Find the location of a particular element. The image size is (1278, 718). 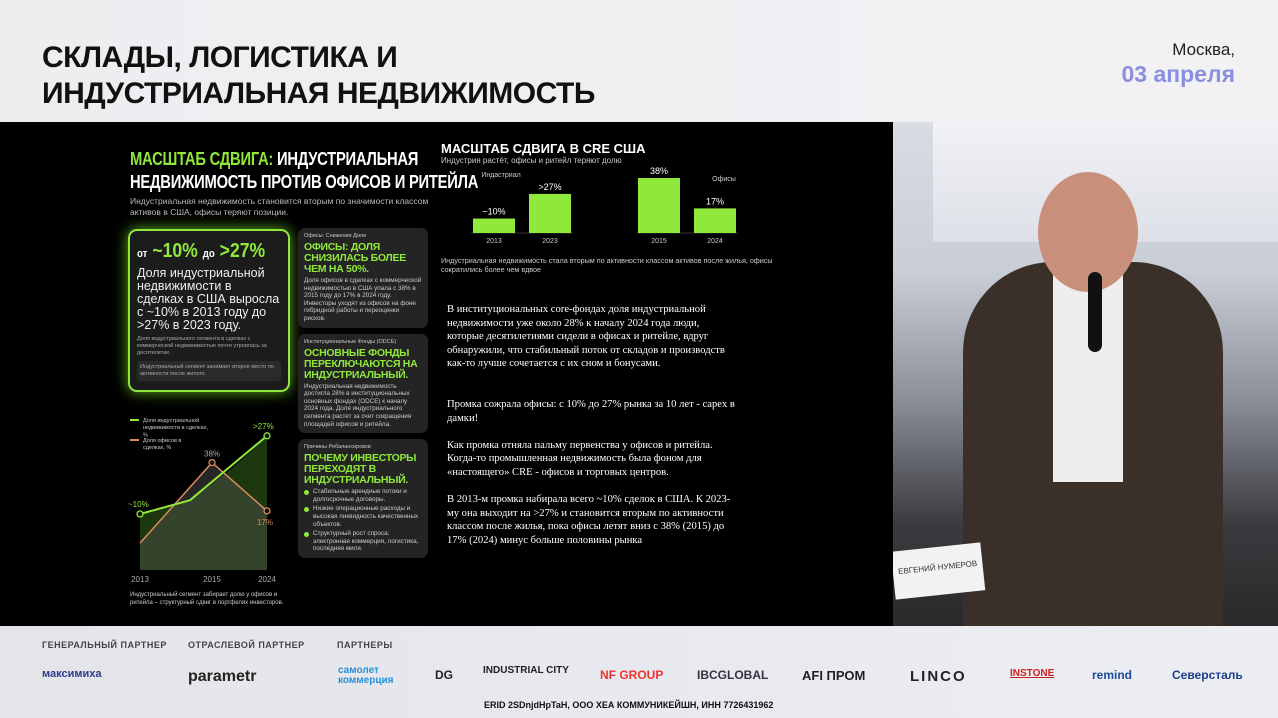

logo-severstal: Северсталь is located at coordinates (1207, 675).